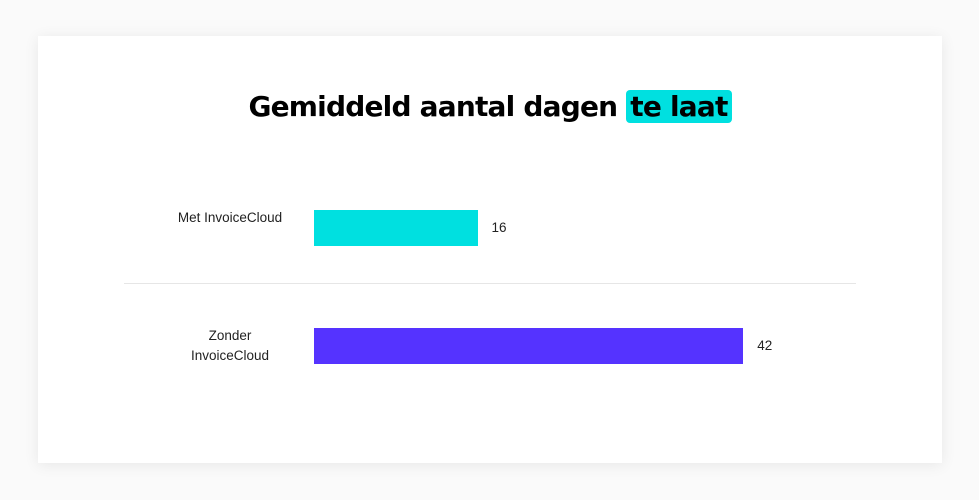 The height and width of the screenshot is (500, 979). I want to click on category-label: Zonder InvoiceCloud, so click(230, 345).